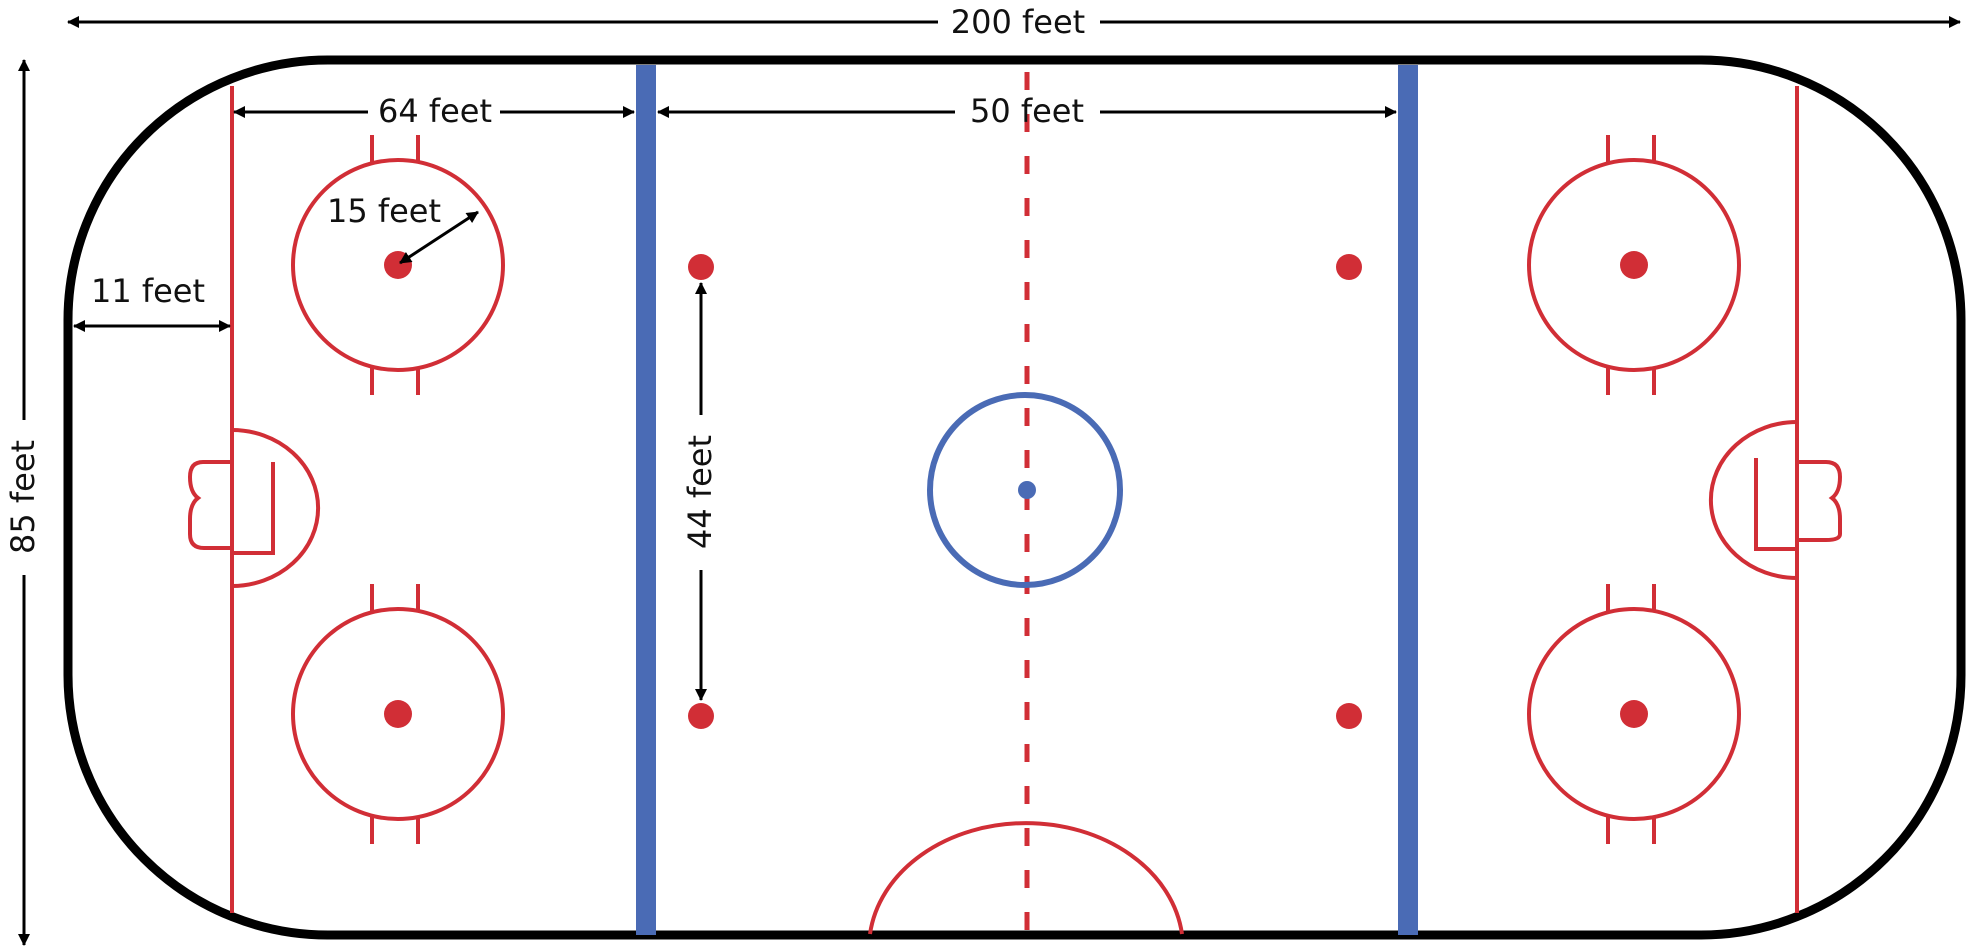  What do you see at coordinates (646, 500) in the screenshot?
I see `left-blue-line` at bounding box center [646, 500].